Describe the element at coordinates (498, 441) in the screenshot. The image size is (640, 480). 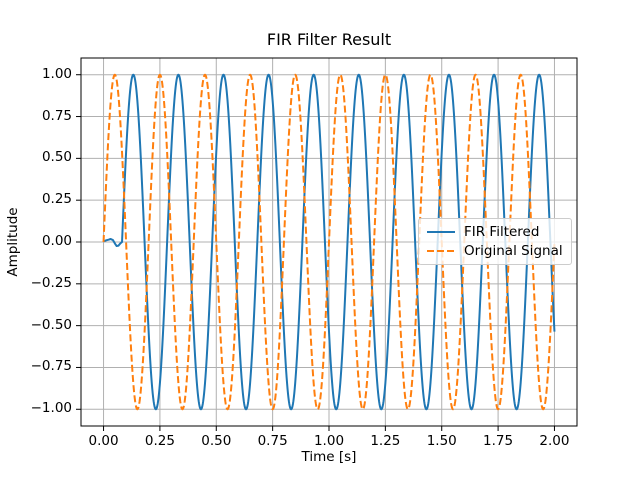
I see `x-tick-label: 1.75` at that location.